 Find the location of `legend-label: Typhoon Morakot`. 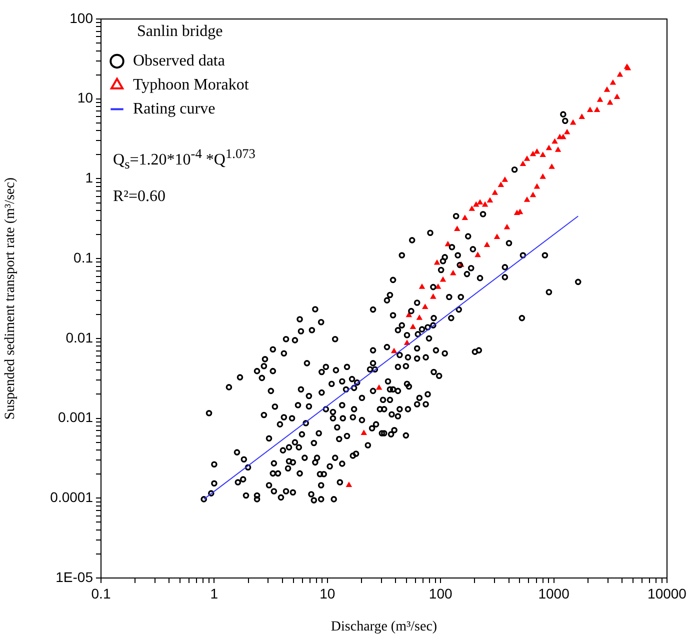

legend-label: Typhoon Morakot is located at coordinates (191, 85).